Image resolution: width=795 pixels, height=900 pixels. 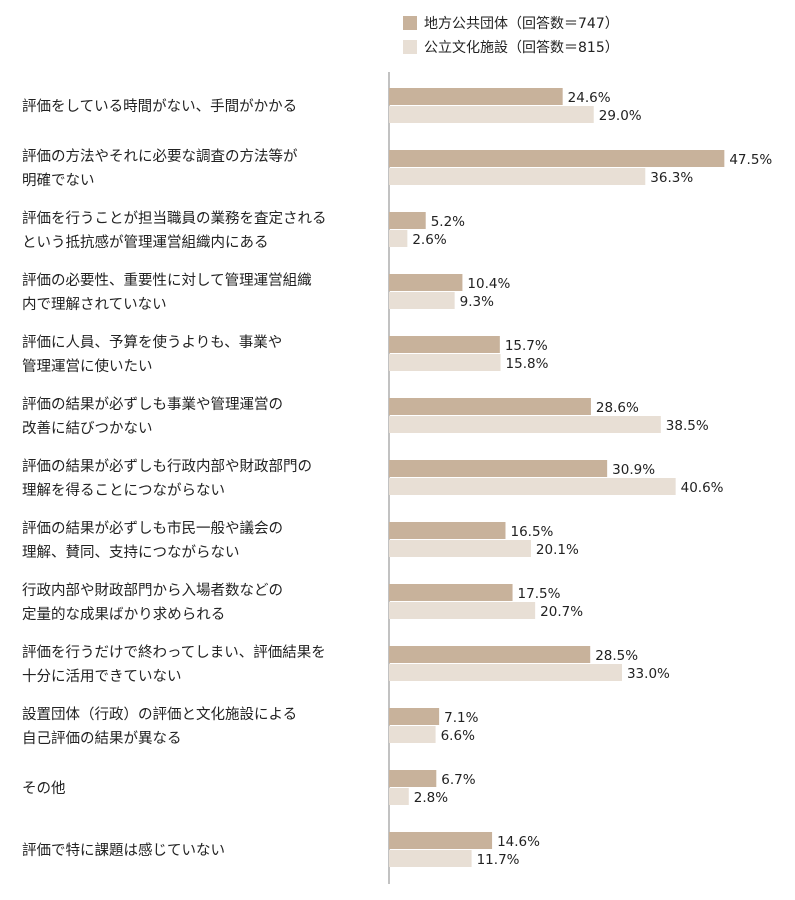 What do you see at coordinates (620, 116) in the screenshot?
I see `value-label-series-2: 29.0%` at bounding box center [620, 116].